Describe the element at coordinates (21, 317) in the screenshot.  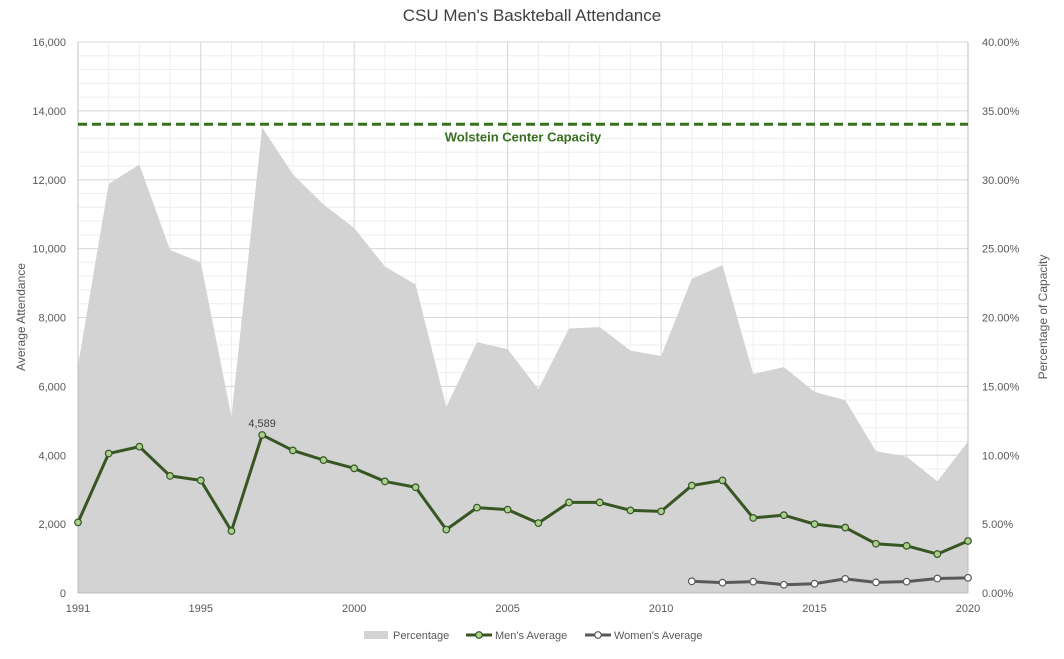
I see `y-axis-title: Average Attendance` at that location.